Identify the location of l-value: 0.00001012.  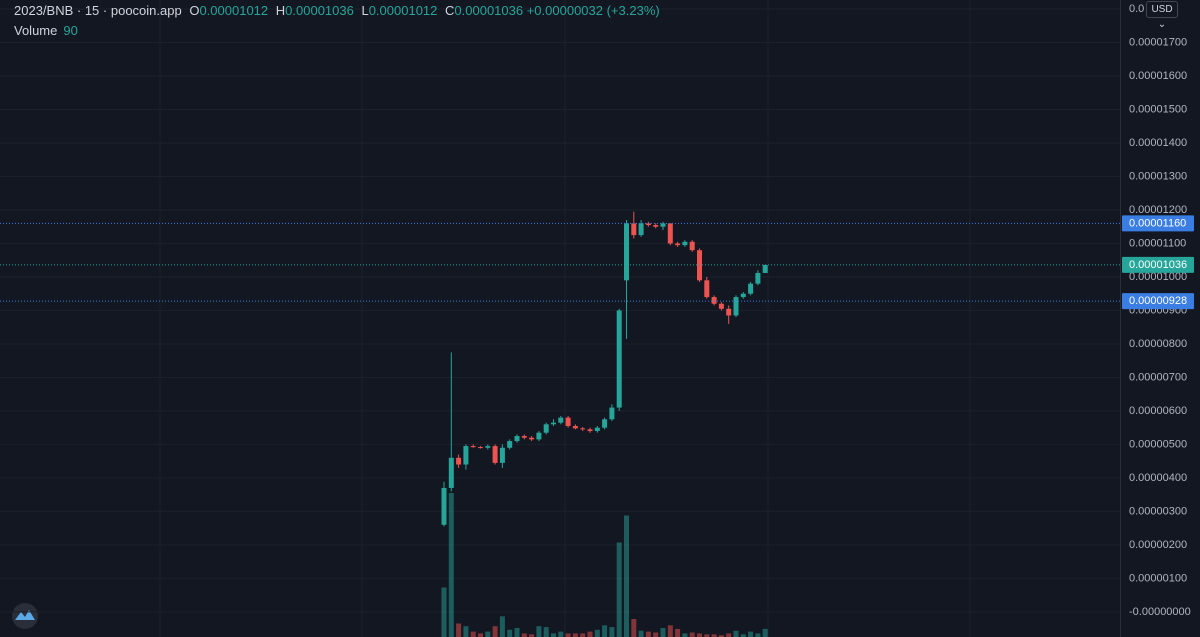
(403, 10).